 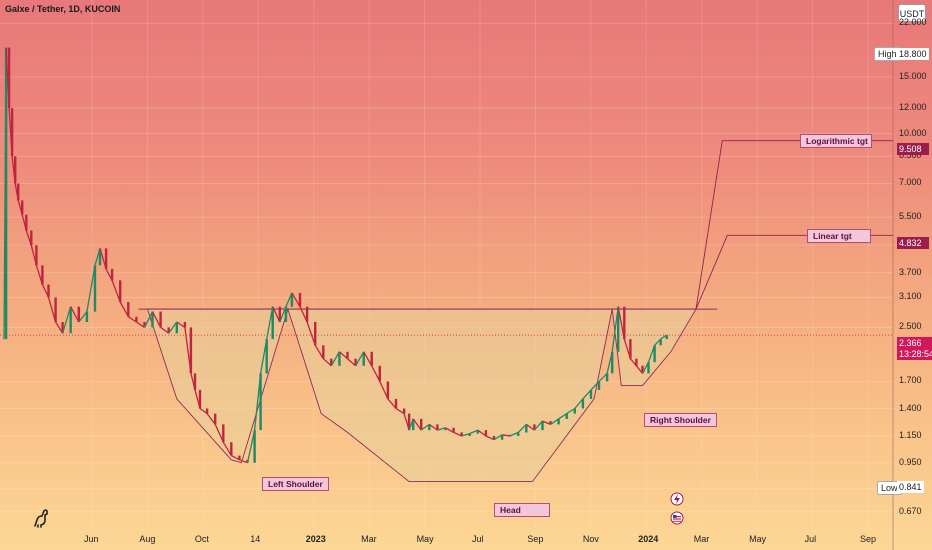 I want to click on x-tick-label: Jul, so click(x=810, y=539).